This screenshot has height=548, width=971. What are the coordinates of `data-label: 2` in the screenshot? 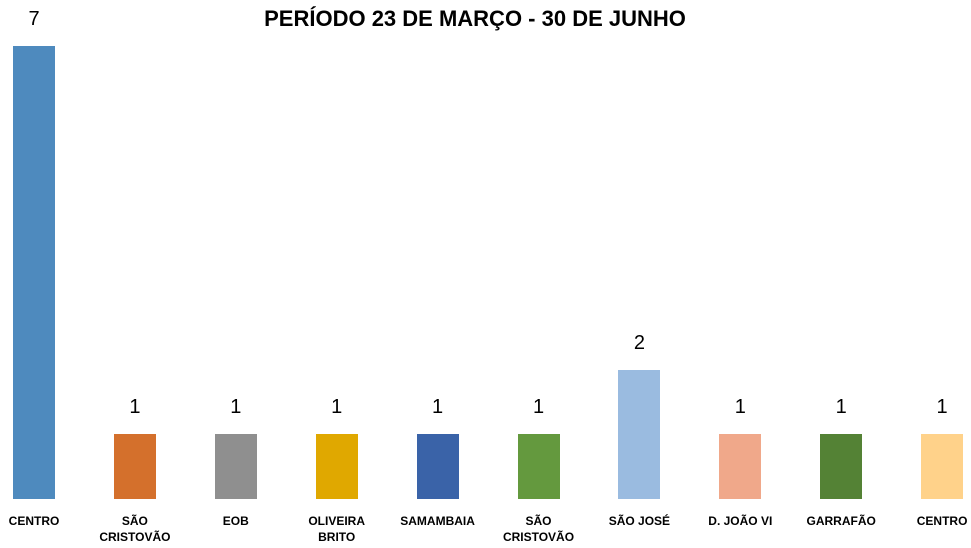 It's located at (639, 342).